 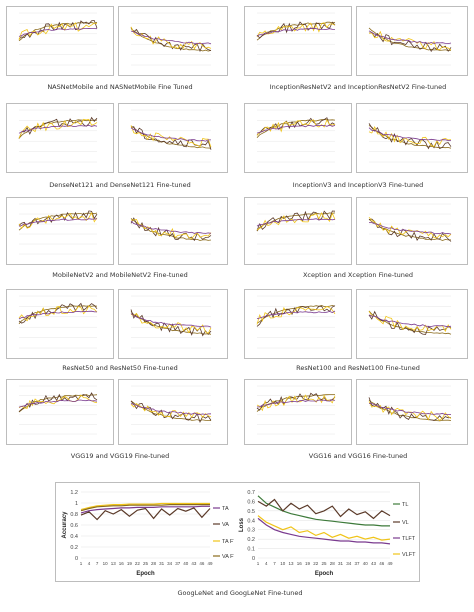 What do you see at coordinates (258, 563) in the screenshot?
I see `x-tick-label: 1` at bounding box center [258, 563].